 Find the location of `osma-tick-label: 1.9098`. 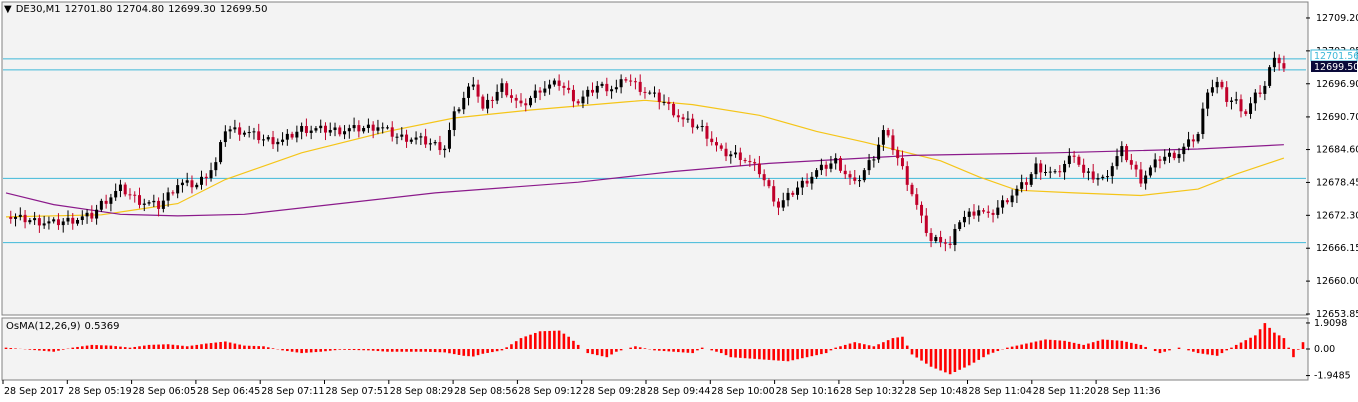

osma-tick-label: 1.9098 is located at coordinates (1330, 323).